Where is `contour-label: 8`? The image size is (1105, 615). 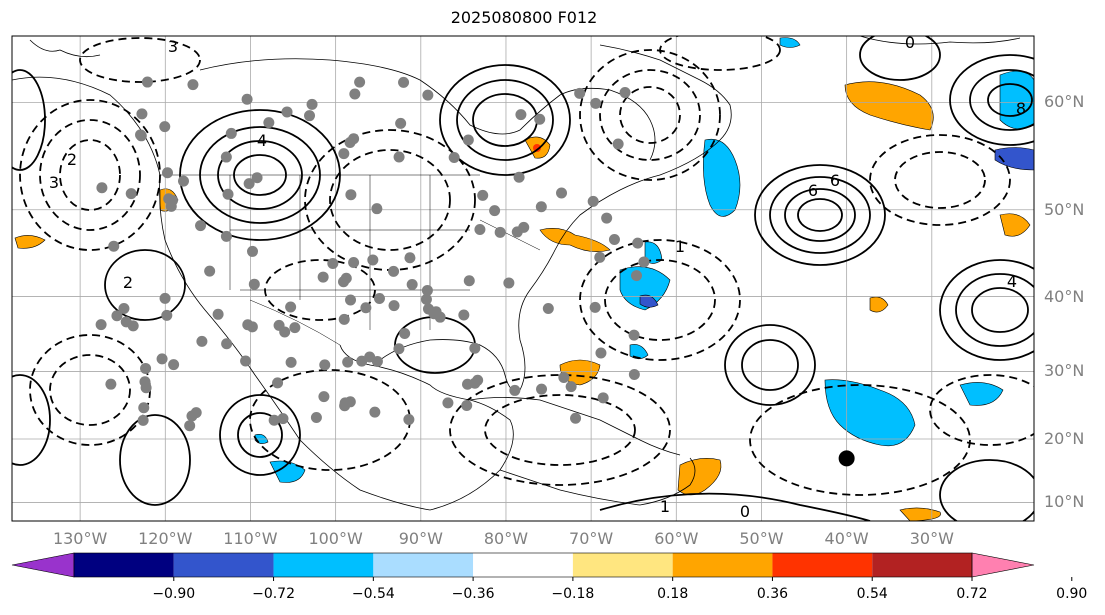
contour-label: 8 is located at coordinates (1021, 108).